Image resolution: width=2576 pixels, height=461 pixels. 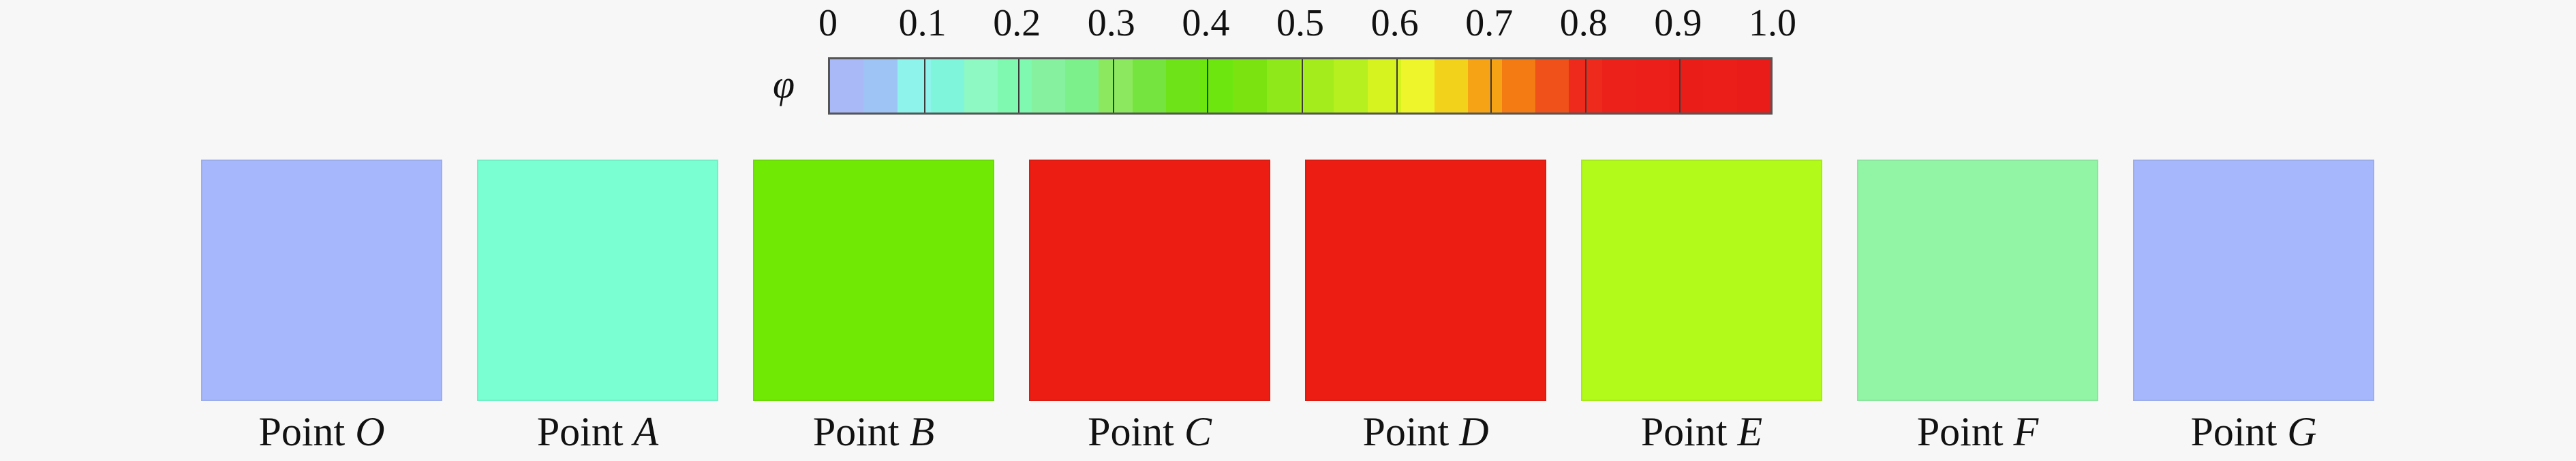 What do you see at coordinates (828, 23) in the screenshot?
I see `colorbar-tick-label: 0` at bounding box center [828, 23].